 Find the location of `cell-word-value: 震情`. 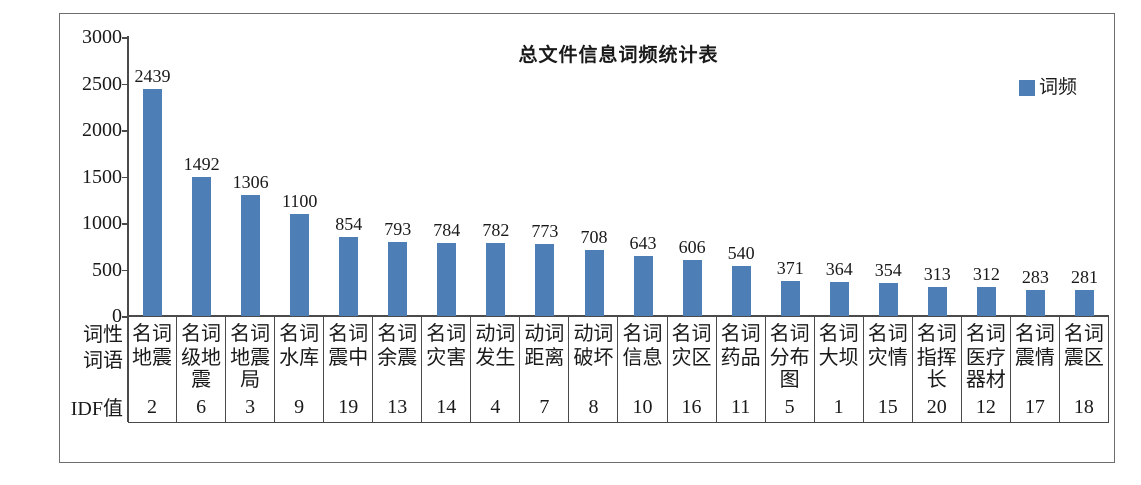

cell-word-value: 震情 is located at coordinates (1034, 358).